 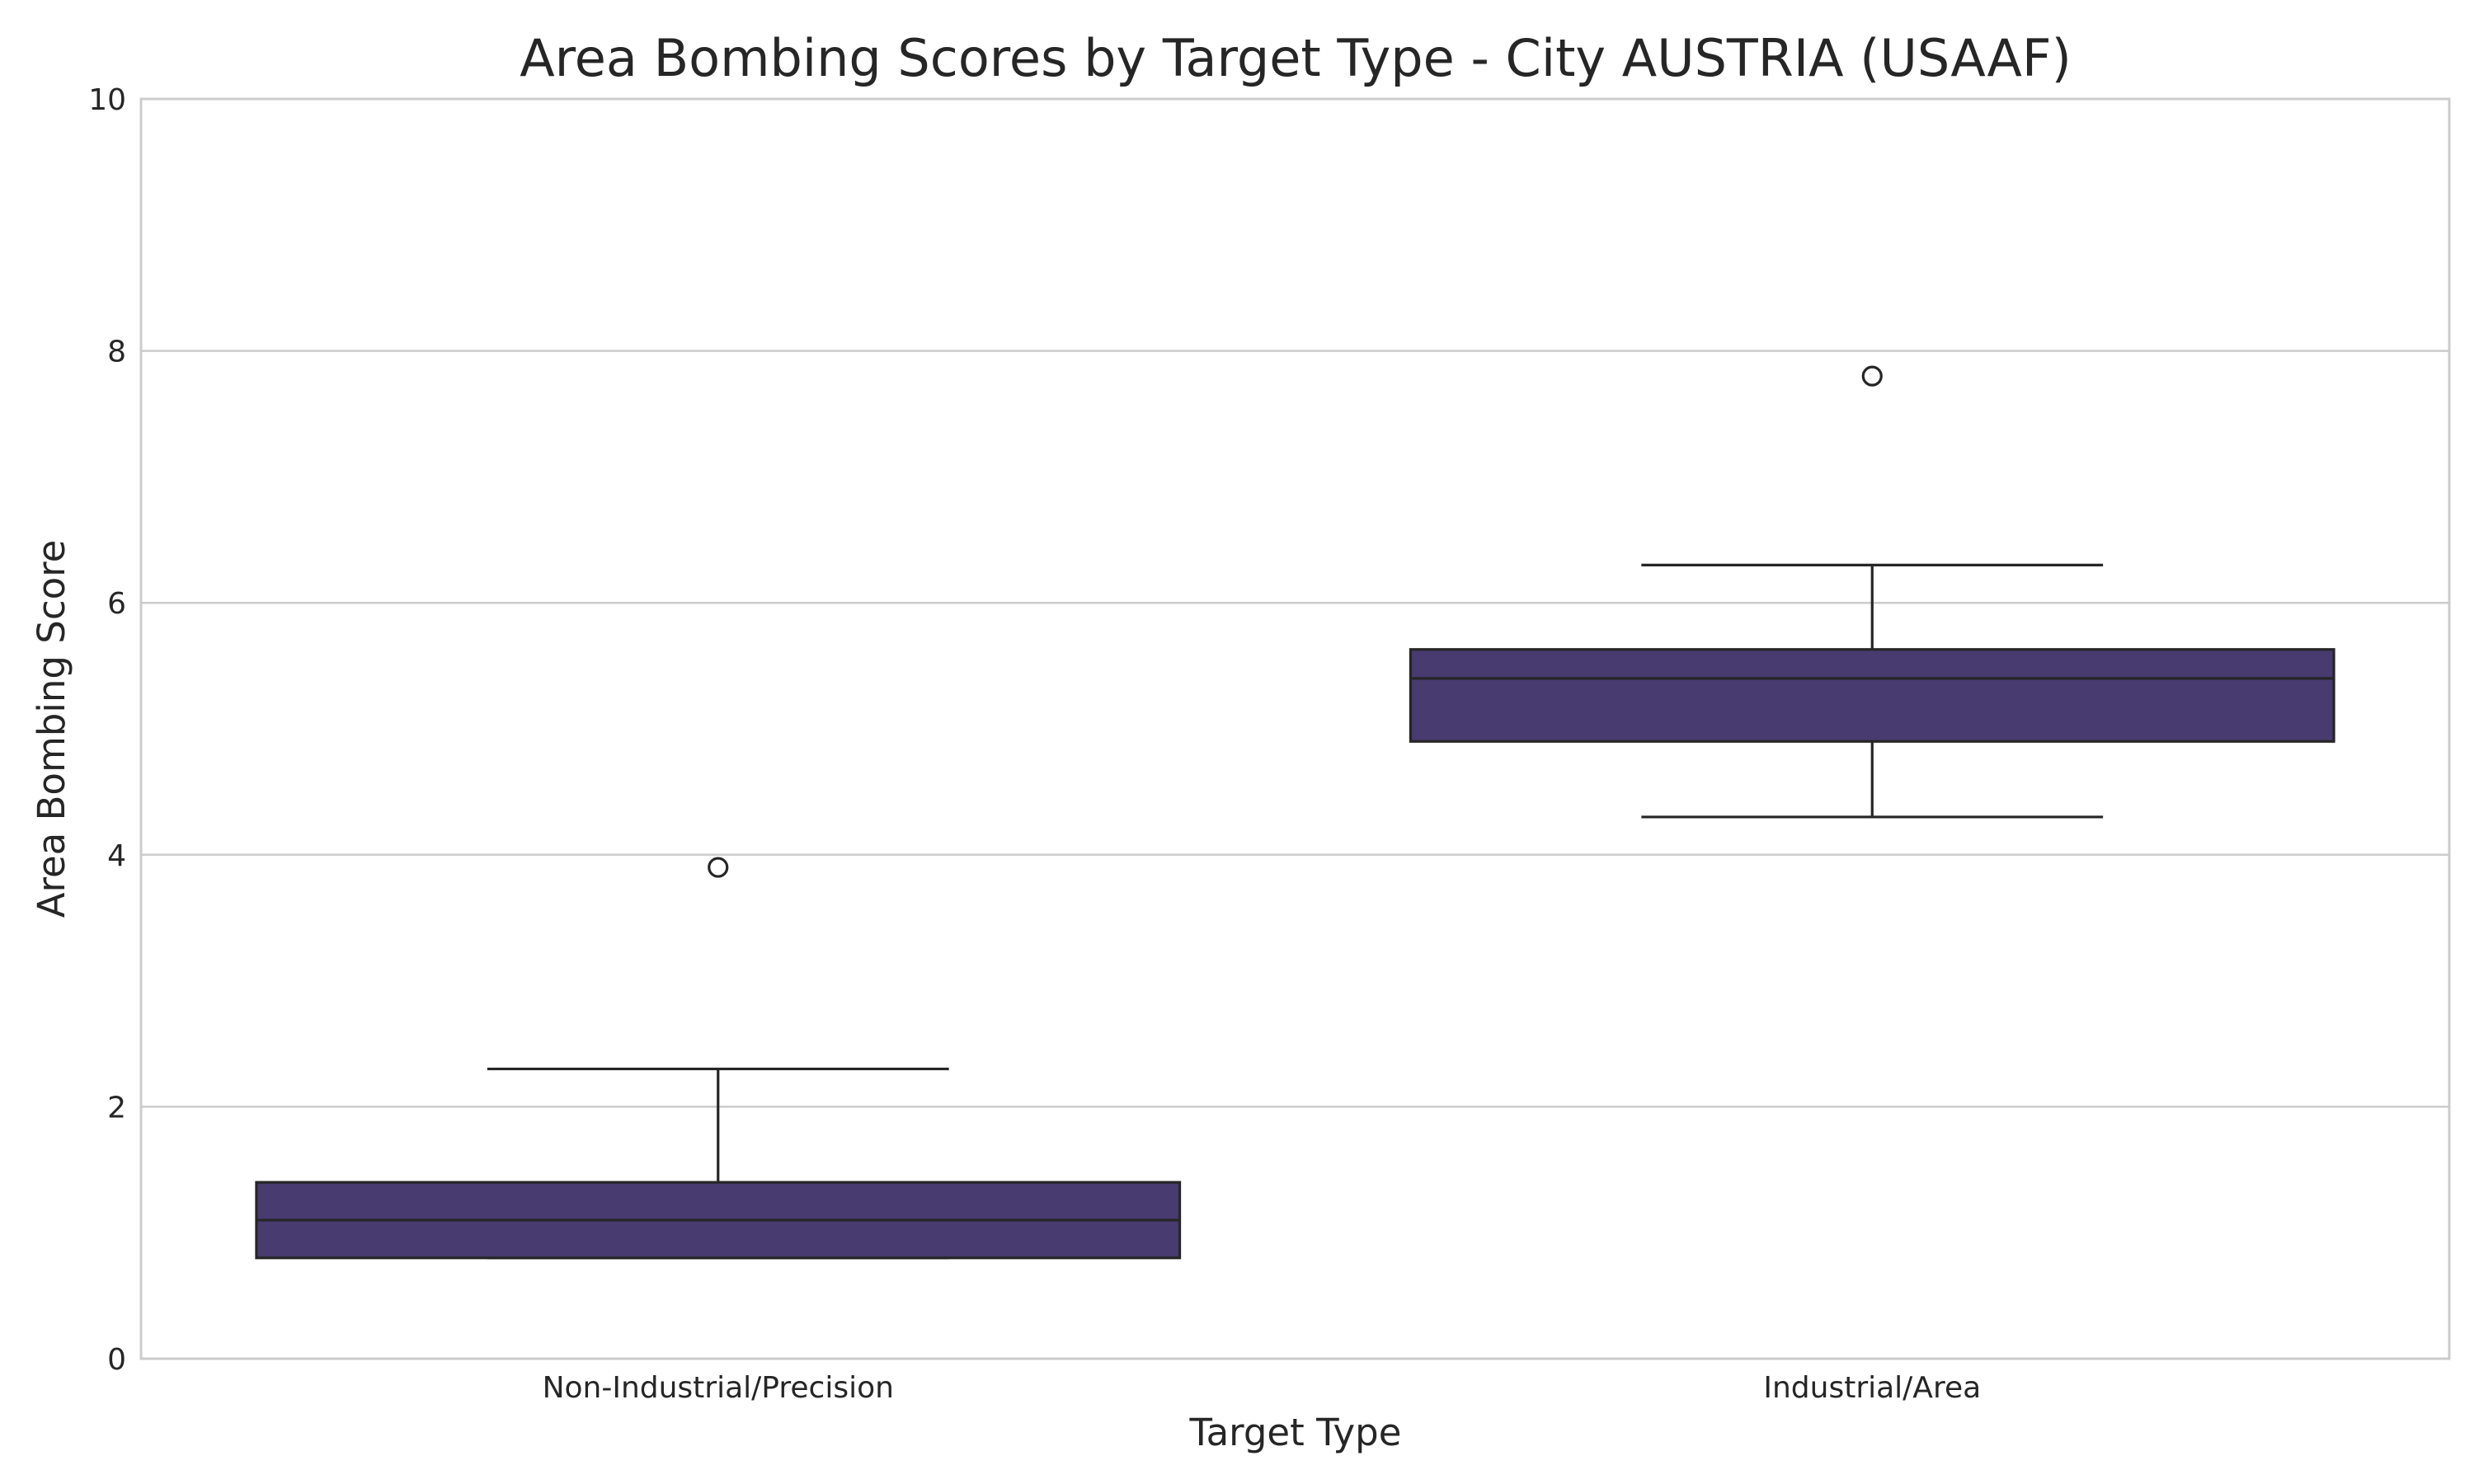 What do you see at coordinates (107, 100) in the screenshot?
I see `y-tick-label: 10` at bounding box center [107, 100].